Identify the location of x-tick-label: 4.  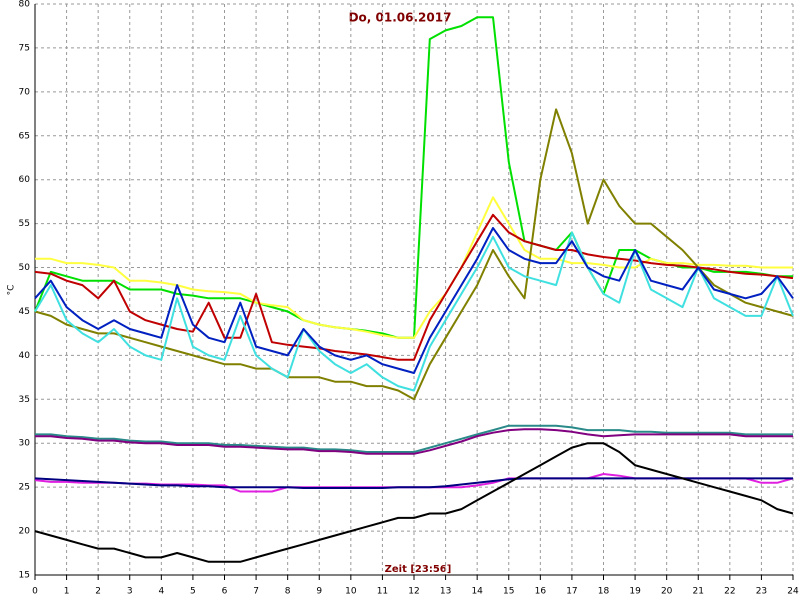
(161, 592).